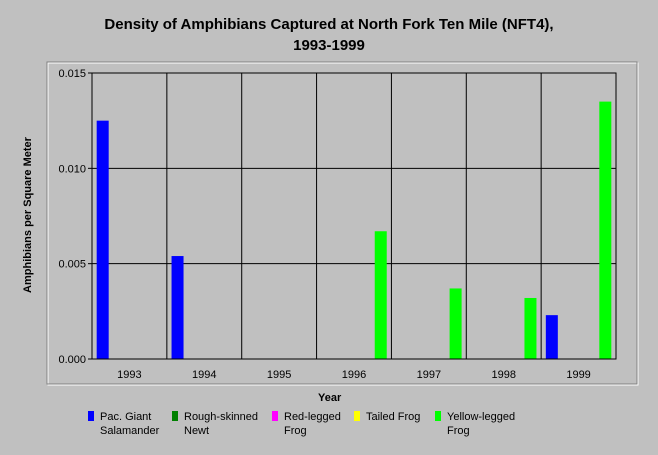 Image resolution: width=658 pixels, height=455 pixels. Describe the element at coordinates (28, 215) in the screenshot. I see `y-axis-label: Amphibians per Square Meter` at that location.